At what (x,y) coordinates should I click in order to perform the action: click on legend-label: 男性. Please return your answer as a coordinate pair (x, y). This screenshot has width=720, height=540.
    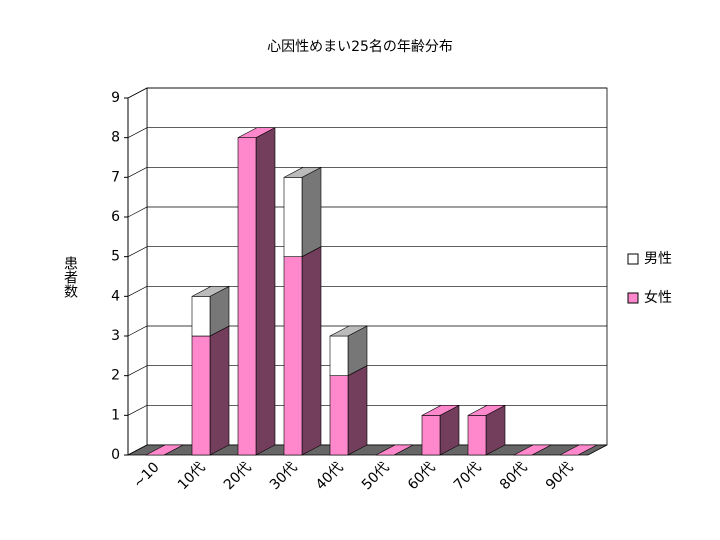
    Looking at the image, I should click on (658, 259).